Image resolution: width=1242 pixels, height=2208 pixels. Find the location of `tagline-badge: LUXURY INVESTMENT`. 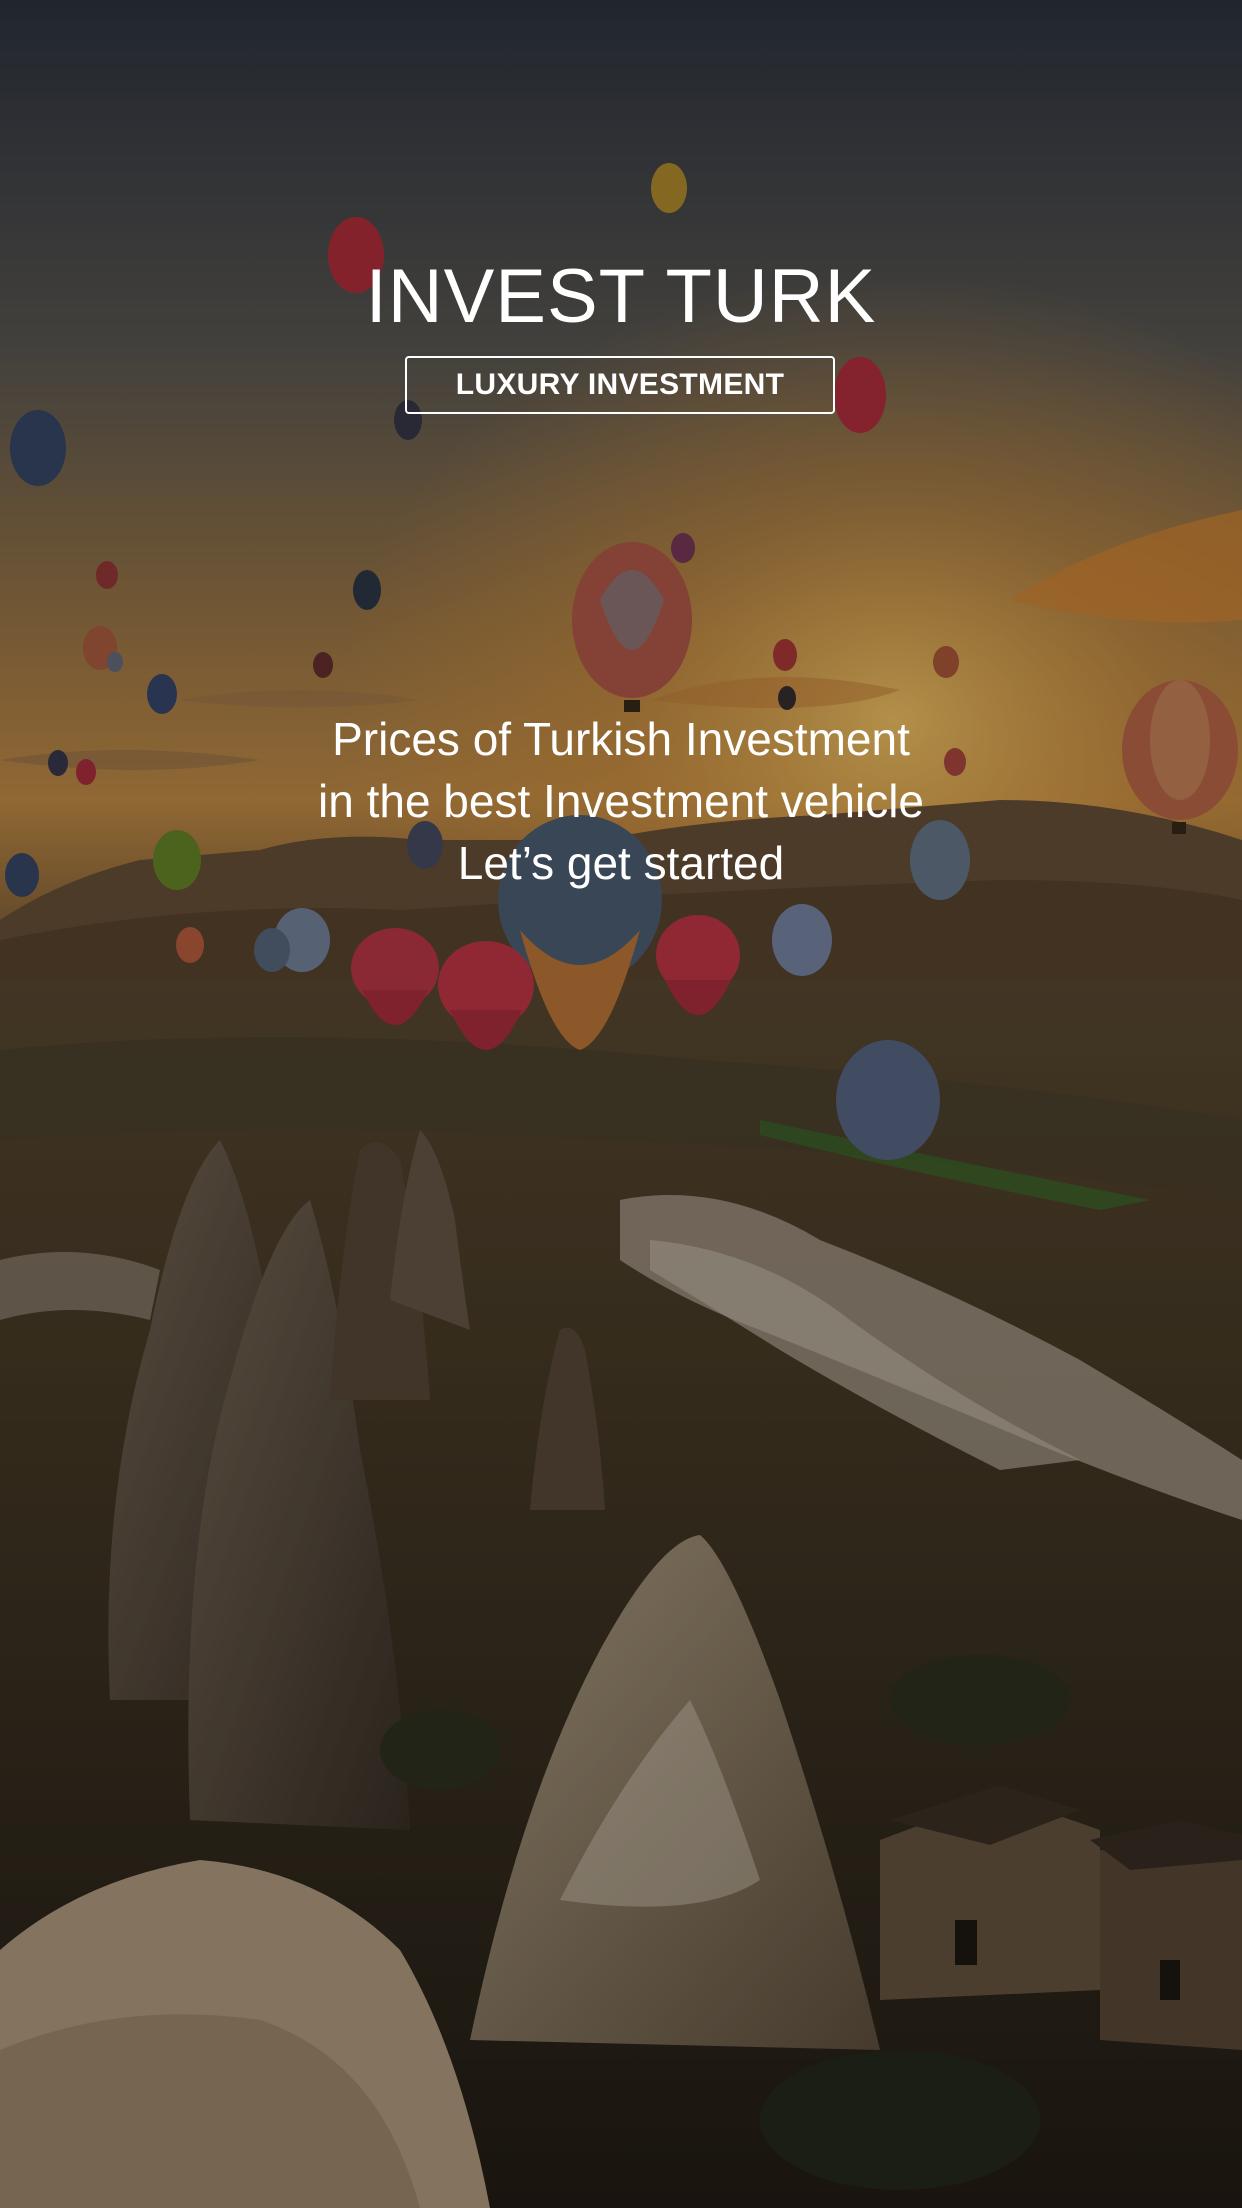

tagline-badge: LUXURY INVESTMENT is located at coordinates (620, 385).